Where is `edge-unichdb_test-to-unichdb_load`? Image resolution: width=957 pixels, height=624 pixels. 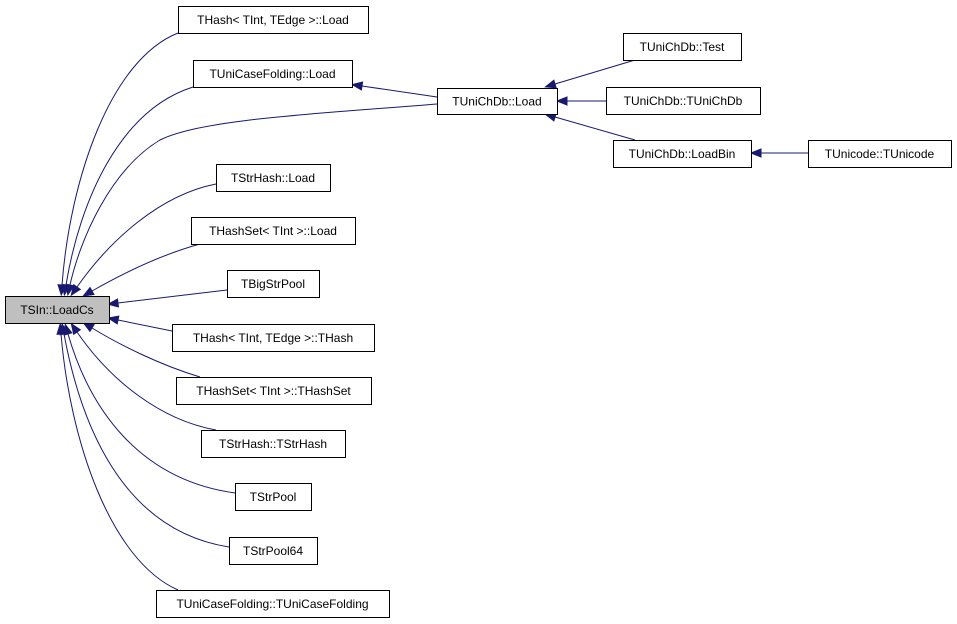
edge-unichdb_test-to-unichdb_load is located at coordinates (590, 74).